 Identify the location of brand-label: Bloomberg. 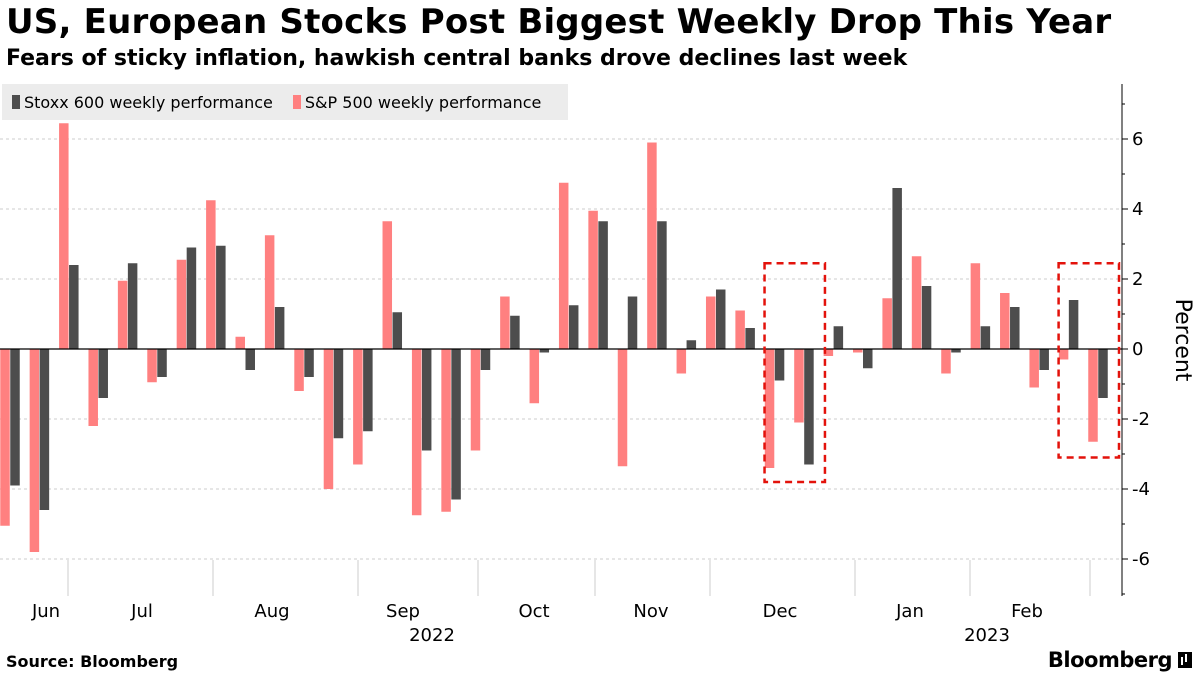
(1110, 660).